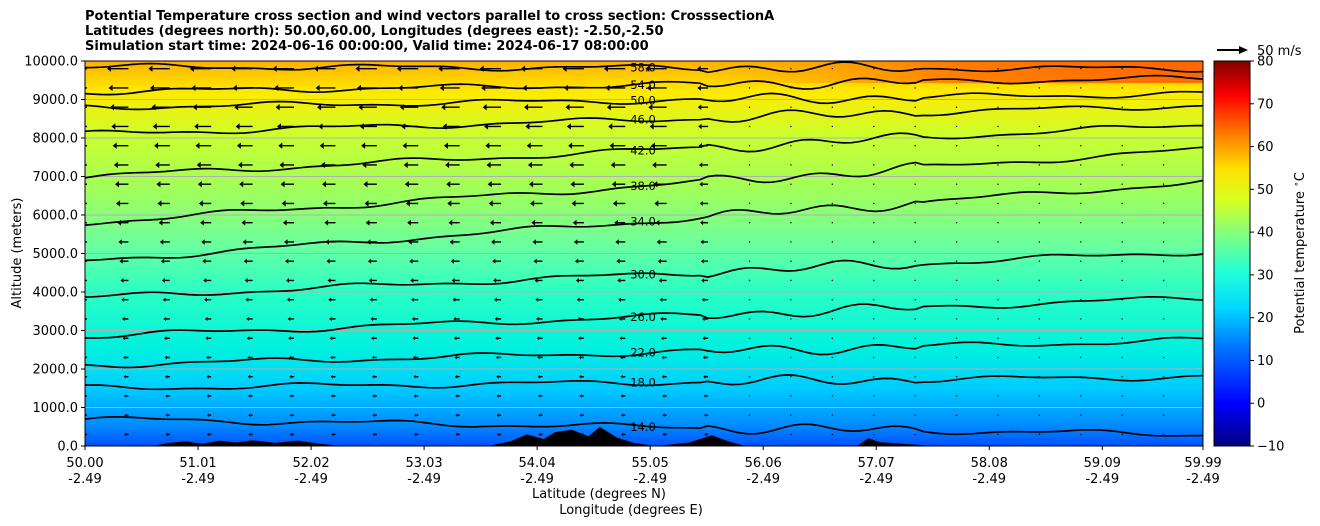  Describe the element at coordinates (643, 68) in the screenshot. I see `contour-label: 58.0` at that location.